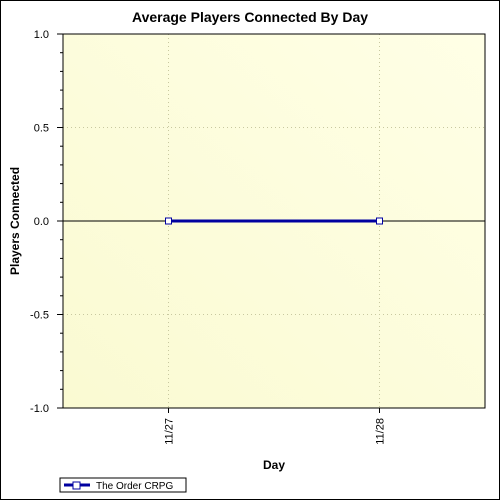 This screenshot has width=500, height=500. Describe the element at coordinates (39, 316) in the screenshot. I see `y-tick-label: -0.5` at that location.